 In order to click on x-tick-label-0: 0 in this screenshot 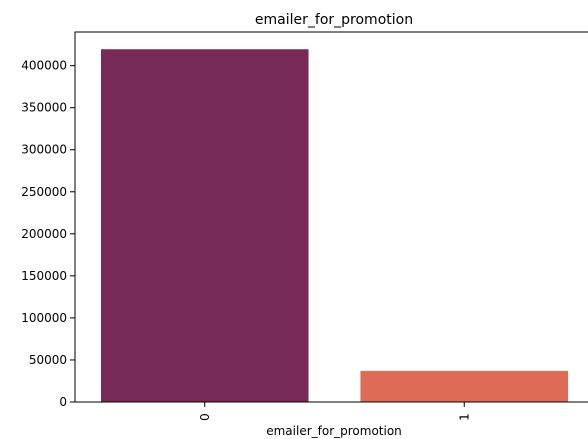, I will do `click(205, 417)`.